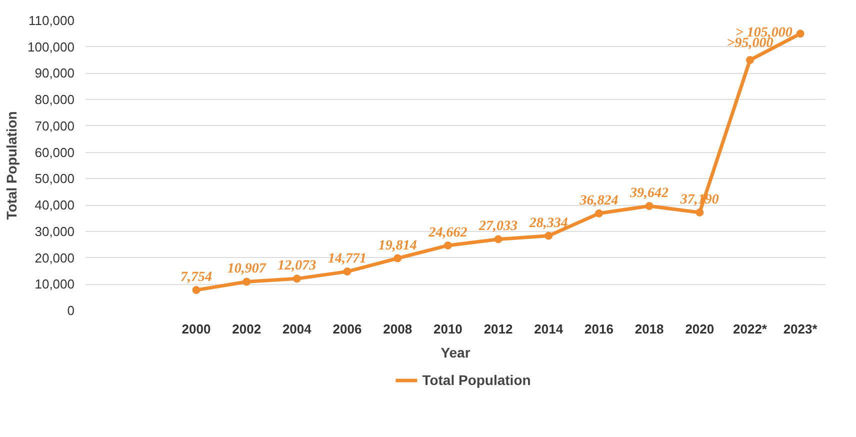  What do you see at coordinates (498, 329) in the screenshot?
I see `x-tick-label: 2012` at bounding box center [498, 329].